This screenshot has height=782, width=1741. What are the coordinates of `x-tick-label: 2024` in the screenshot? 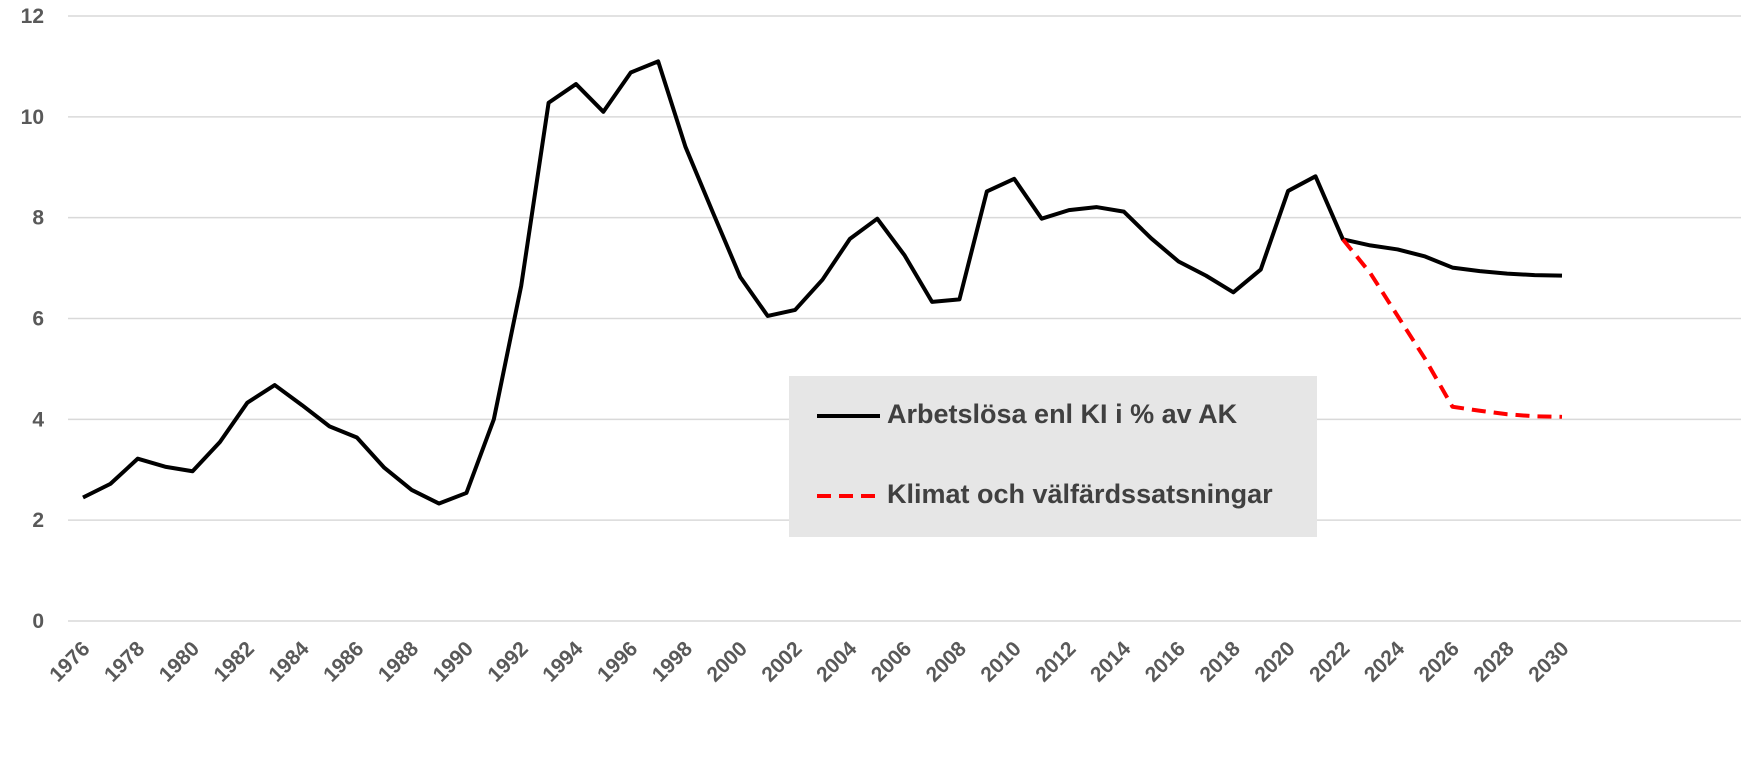 It's located at (1385, 662).